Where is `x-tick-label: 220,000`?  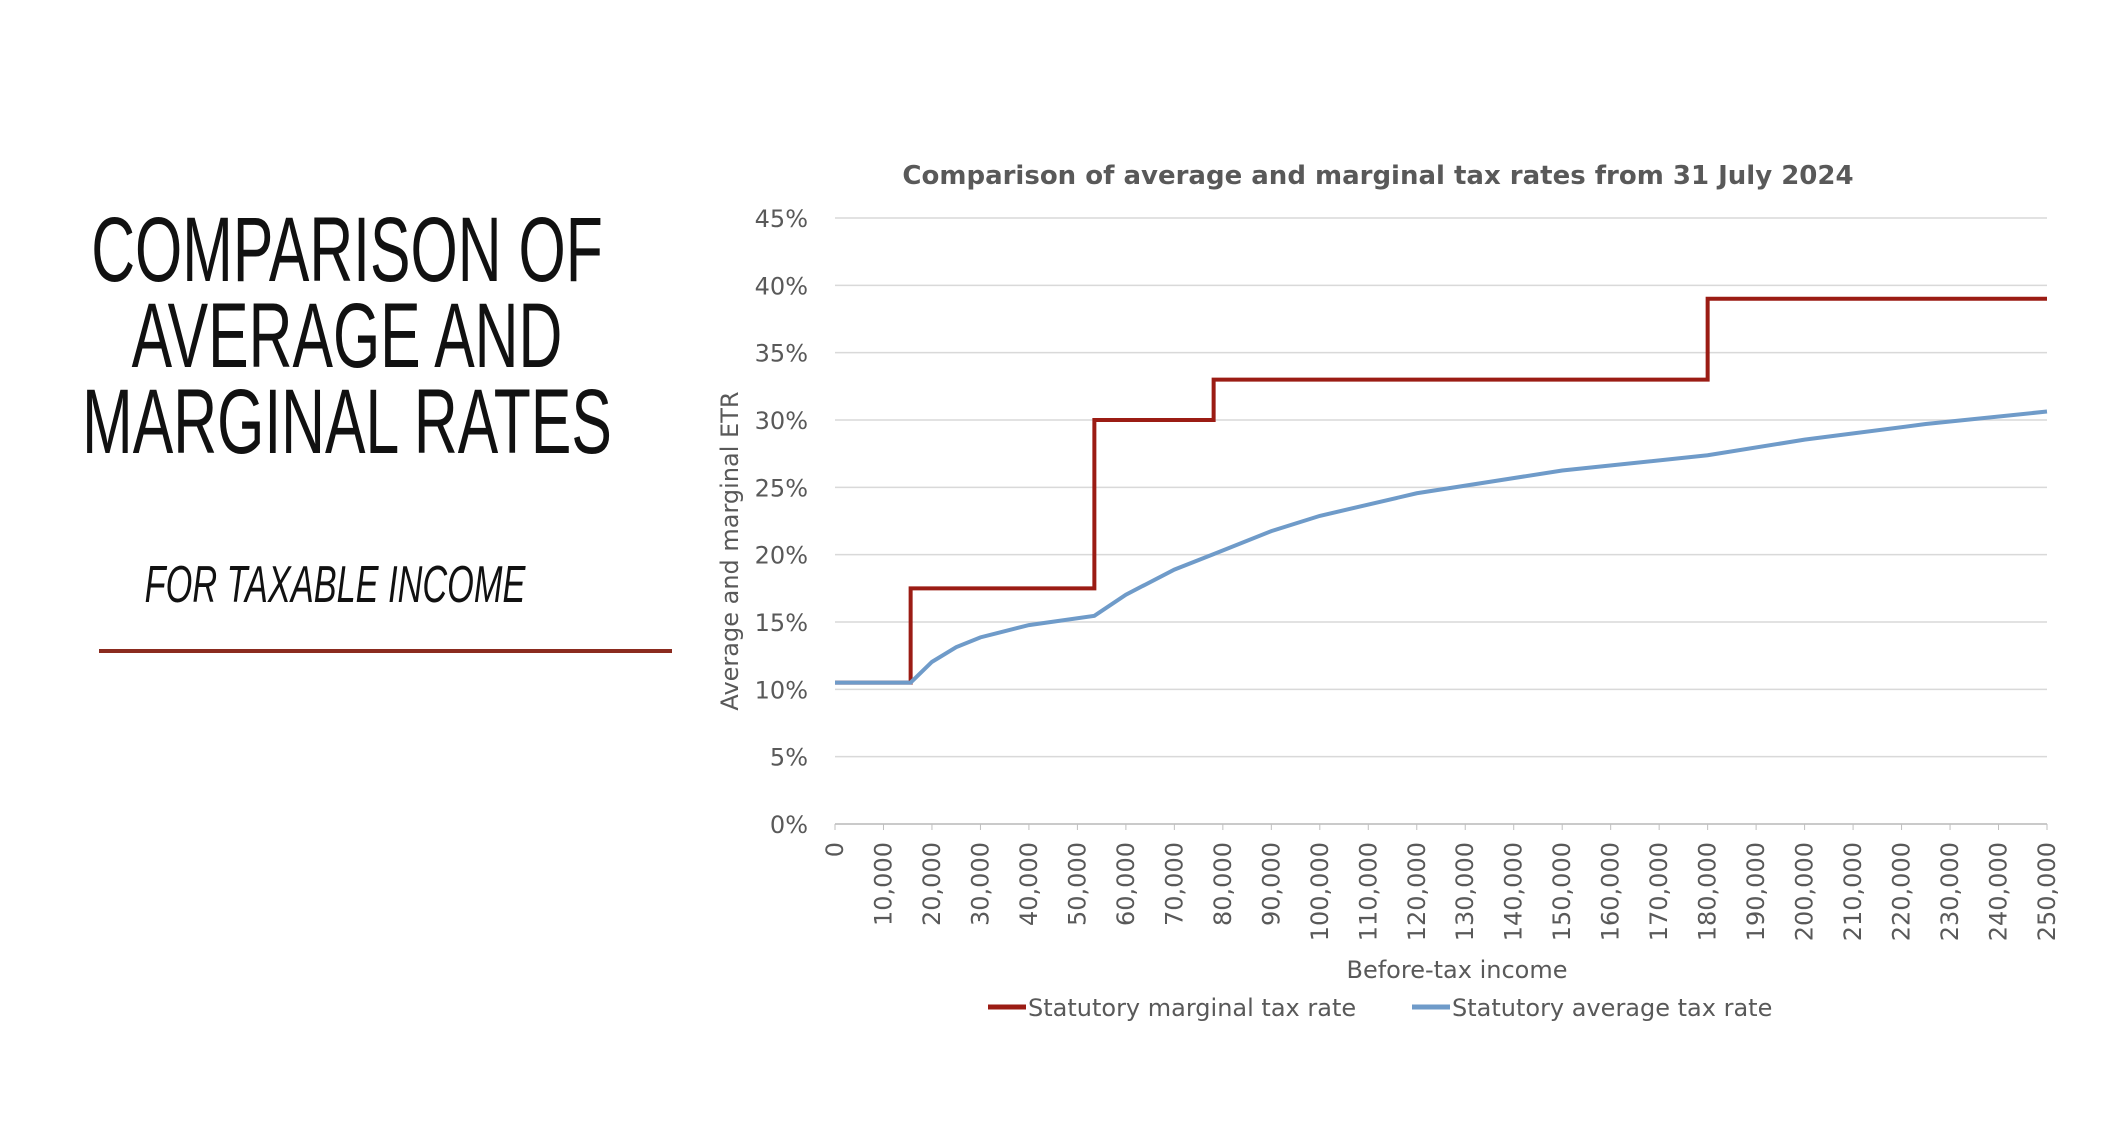
x-tick-label: 220,000 is located at coordinates (1902, 891).